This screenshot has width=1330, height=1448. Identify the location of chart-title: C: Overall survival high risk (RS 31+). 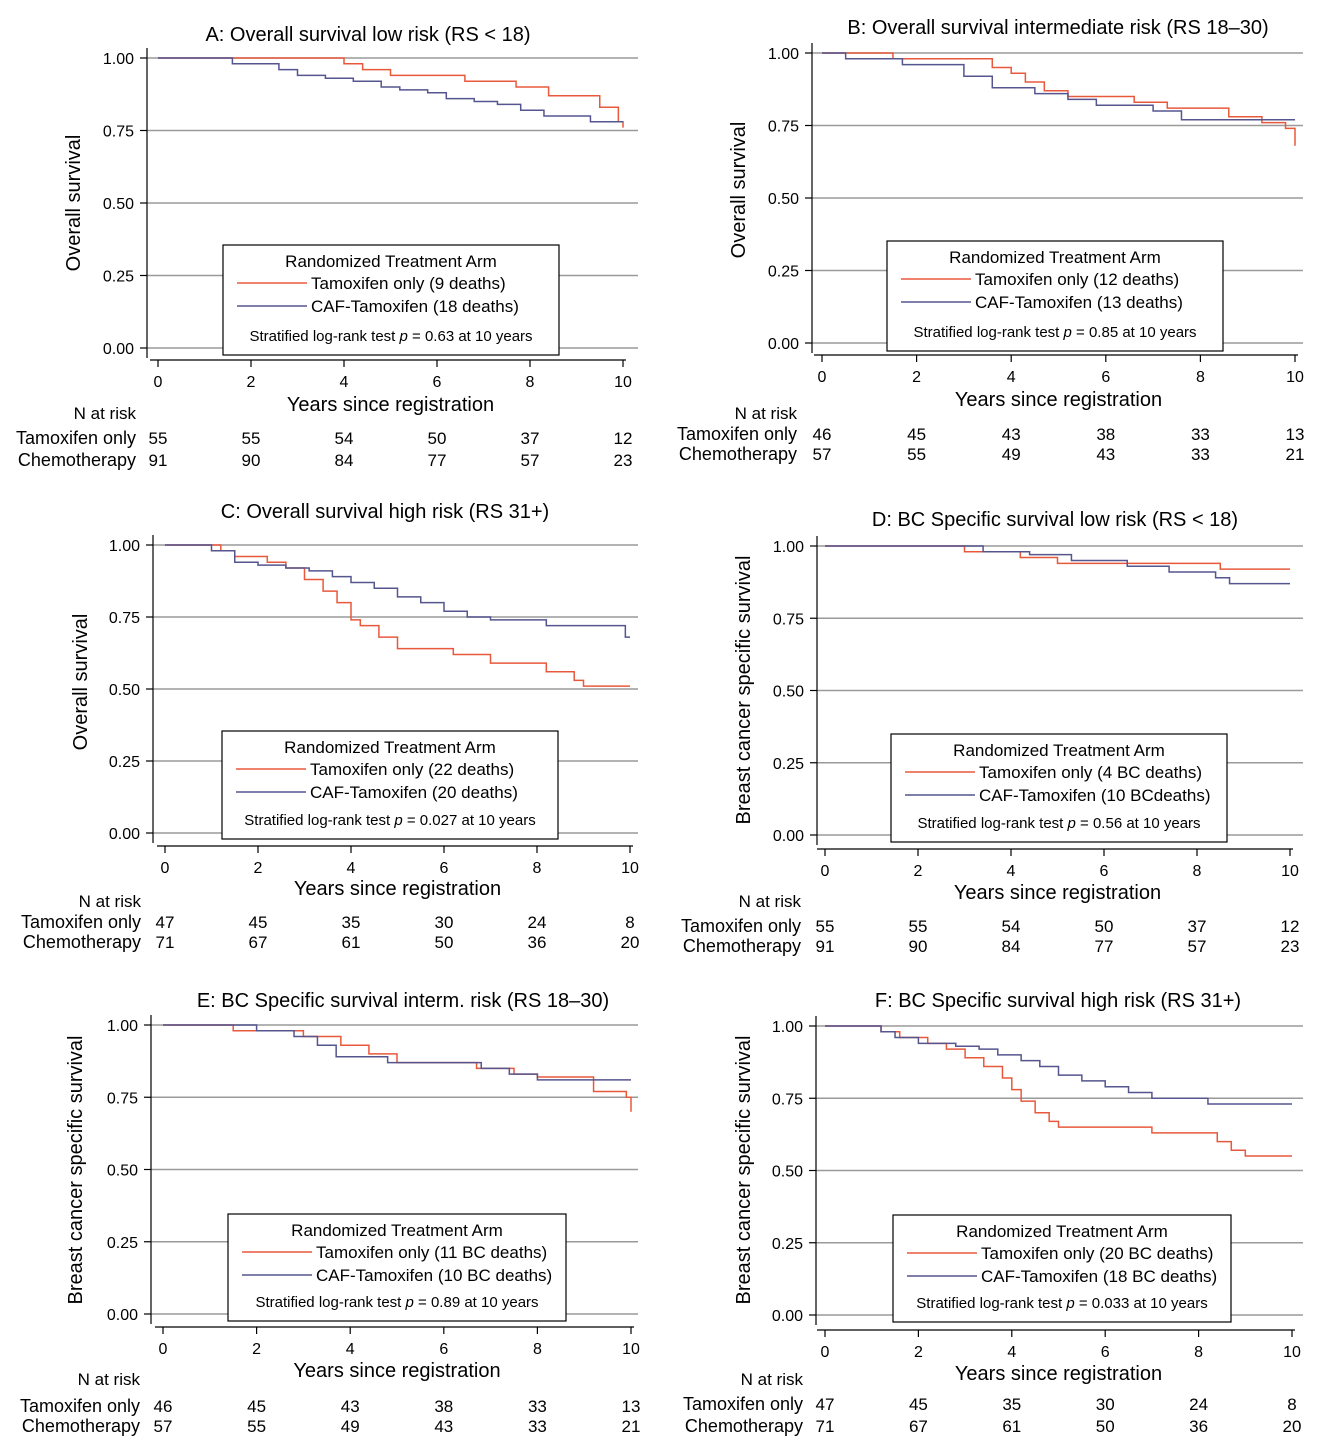
(385, 512).